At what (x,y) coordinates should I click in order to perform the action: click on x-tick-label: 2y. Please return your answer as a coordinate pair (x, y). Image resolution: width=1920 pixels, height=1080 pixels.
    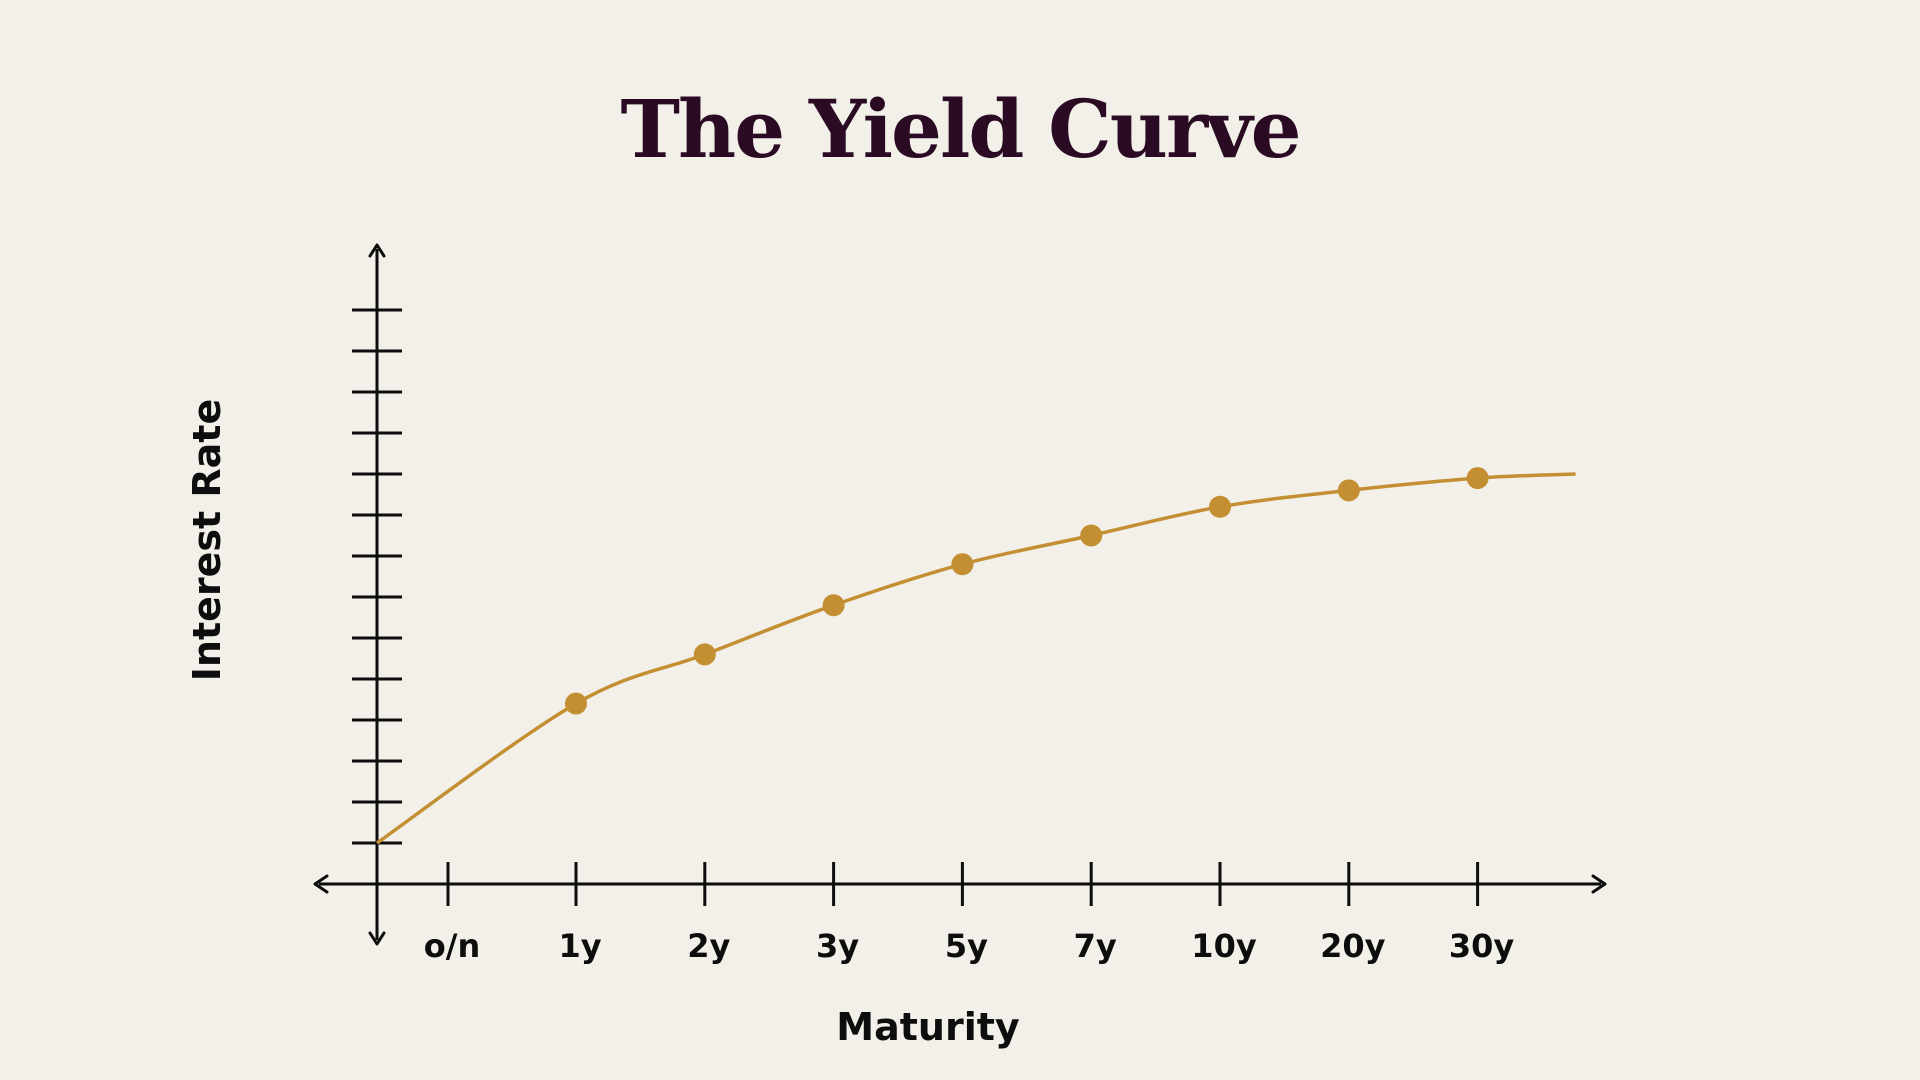
    Looking at the image, I should click on (708, 946).